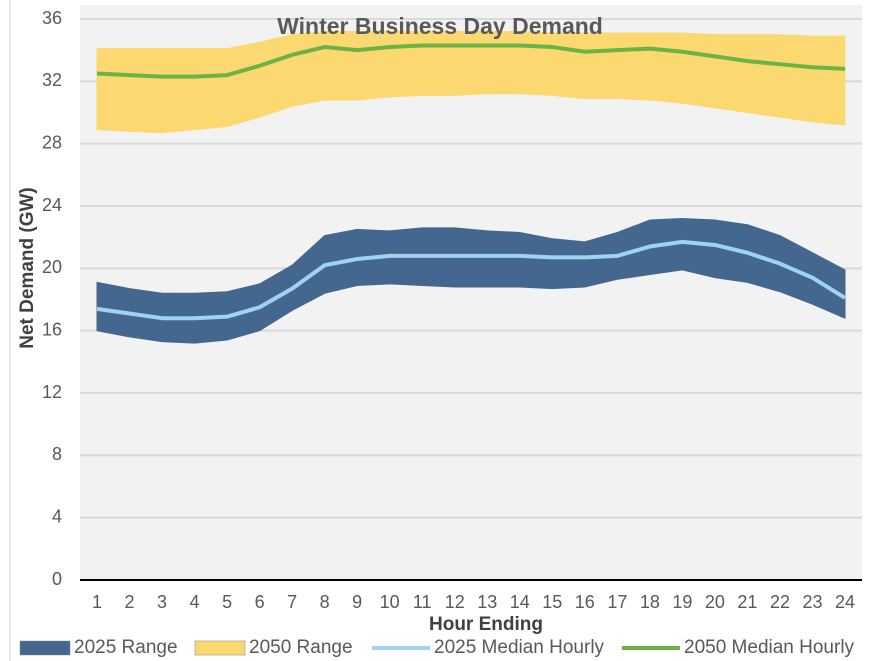  Describe the element at coordinates (487, 602) in the screenshot. I see `x-tick-label: 13` at that location.